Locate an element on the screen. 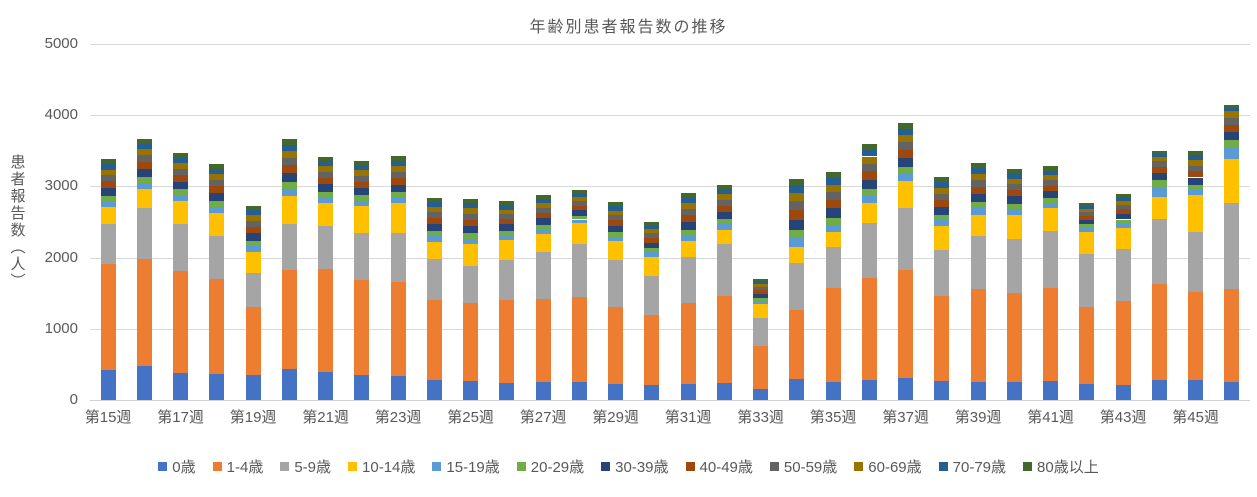 The image size is (1257, 497). legend-item-0歳: 0歳 is located at coordinates (177, 466).